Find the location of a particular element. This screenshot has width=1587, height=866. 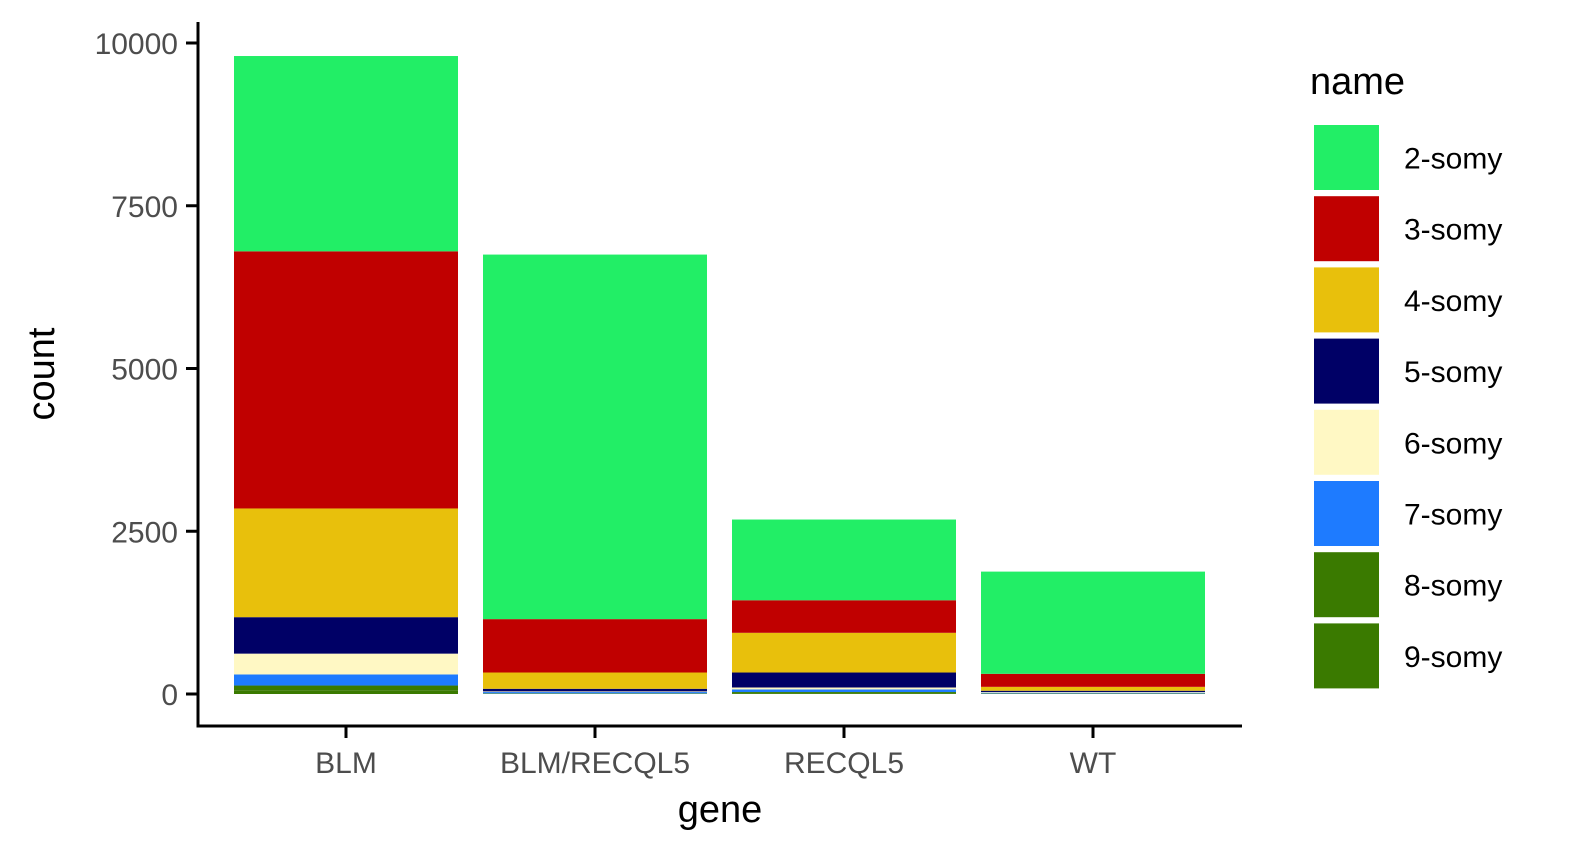

y-tick-label: 5000 is located at coordinates (144, 370).